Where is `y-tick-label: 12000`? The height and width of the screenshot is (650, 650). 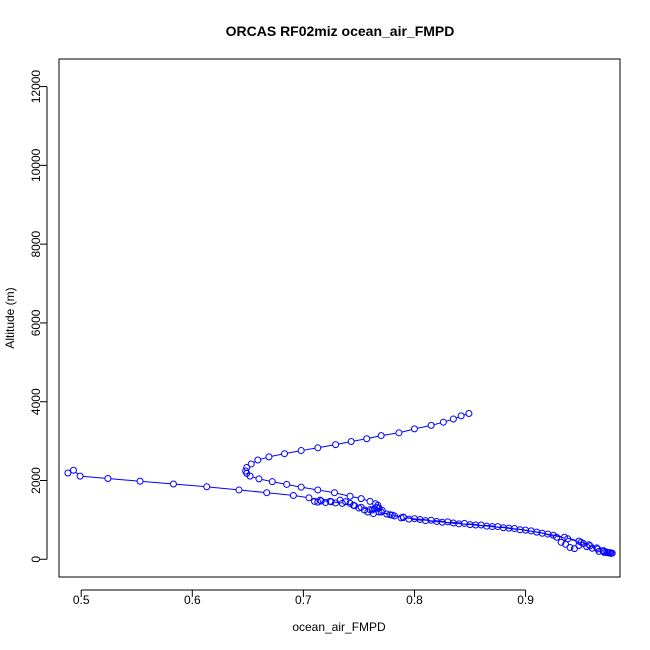 y-tick-label: 12000 is located at coordinates (36, 87).